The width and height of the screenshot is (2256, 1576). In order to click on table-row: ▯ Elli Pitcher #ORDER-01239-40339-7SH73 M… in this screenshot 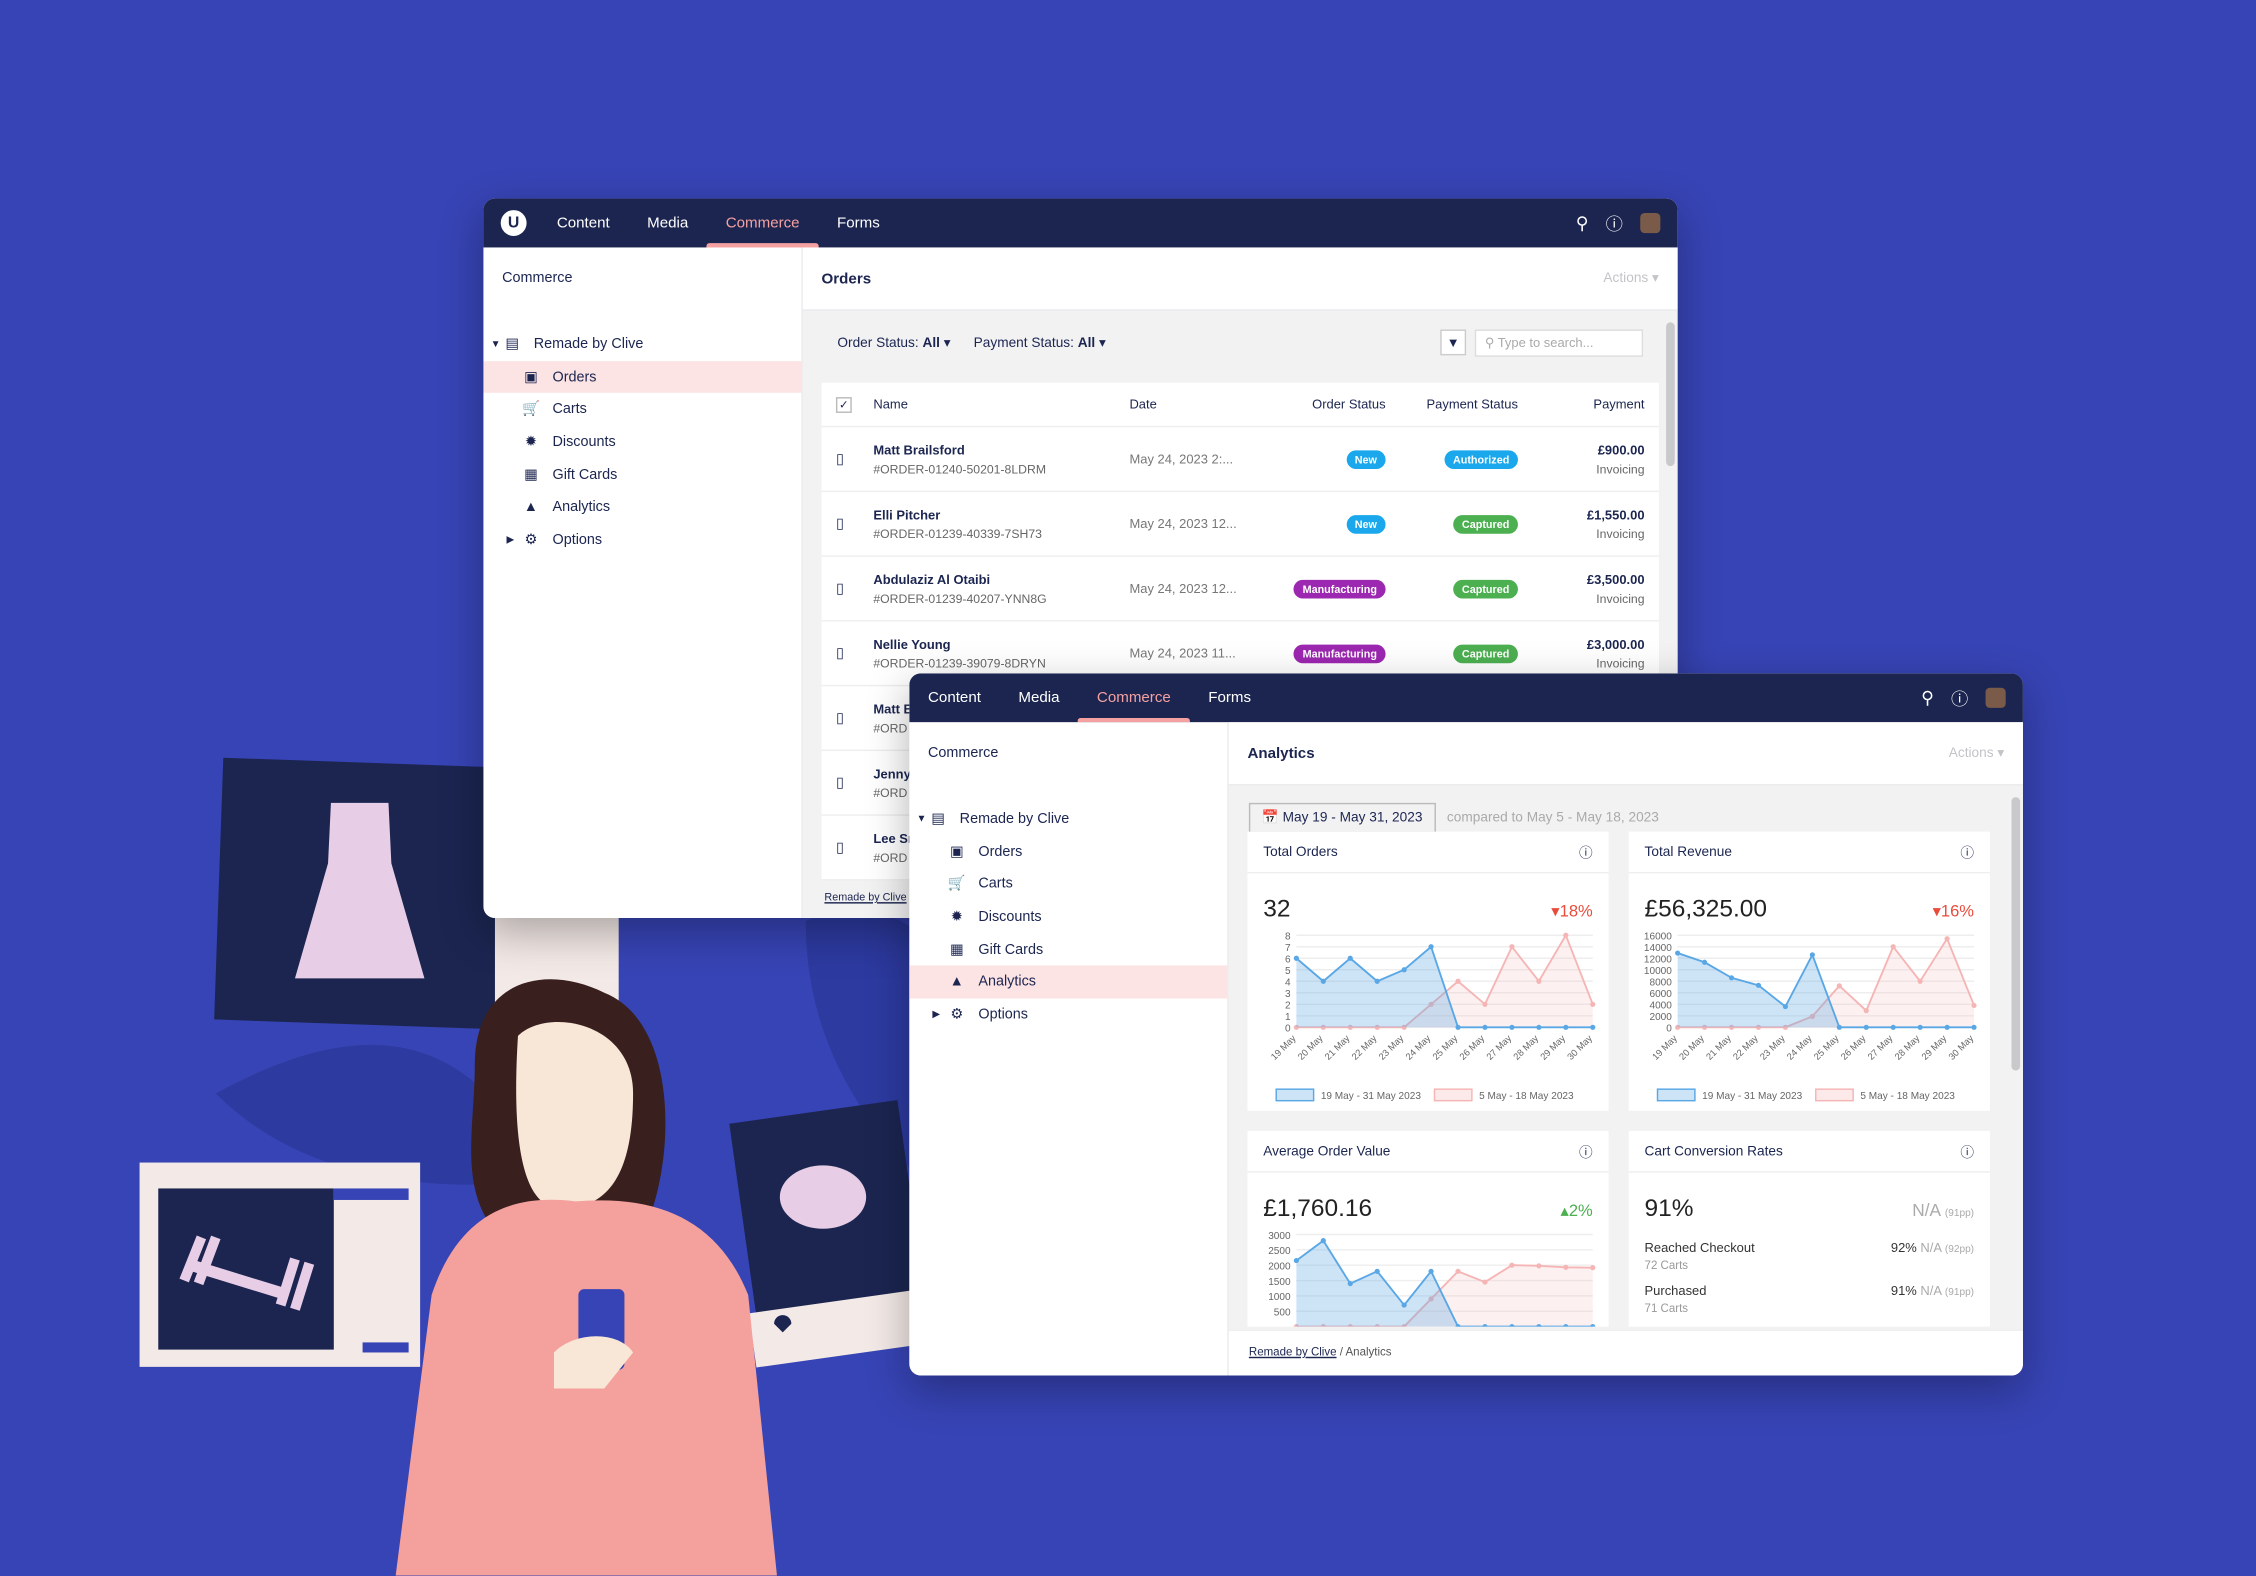, I will do `click(1240, 524)`.